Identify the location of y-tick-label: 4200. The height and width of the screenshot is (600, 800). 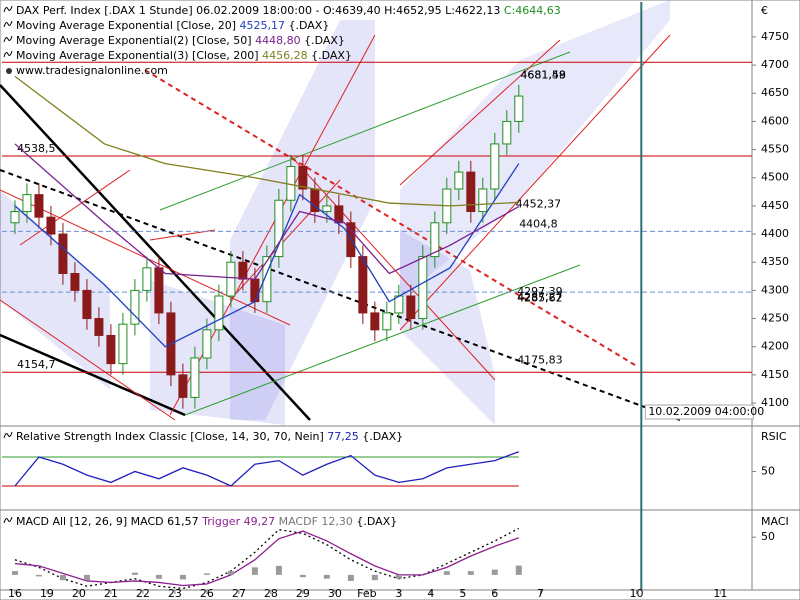
(775, 346).